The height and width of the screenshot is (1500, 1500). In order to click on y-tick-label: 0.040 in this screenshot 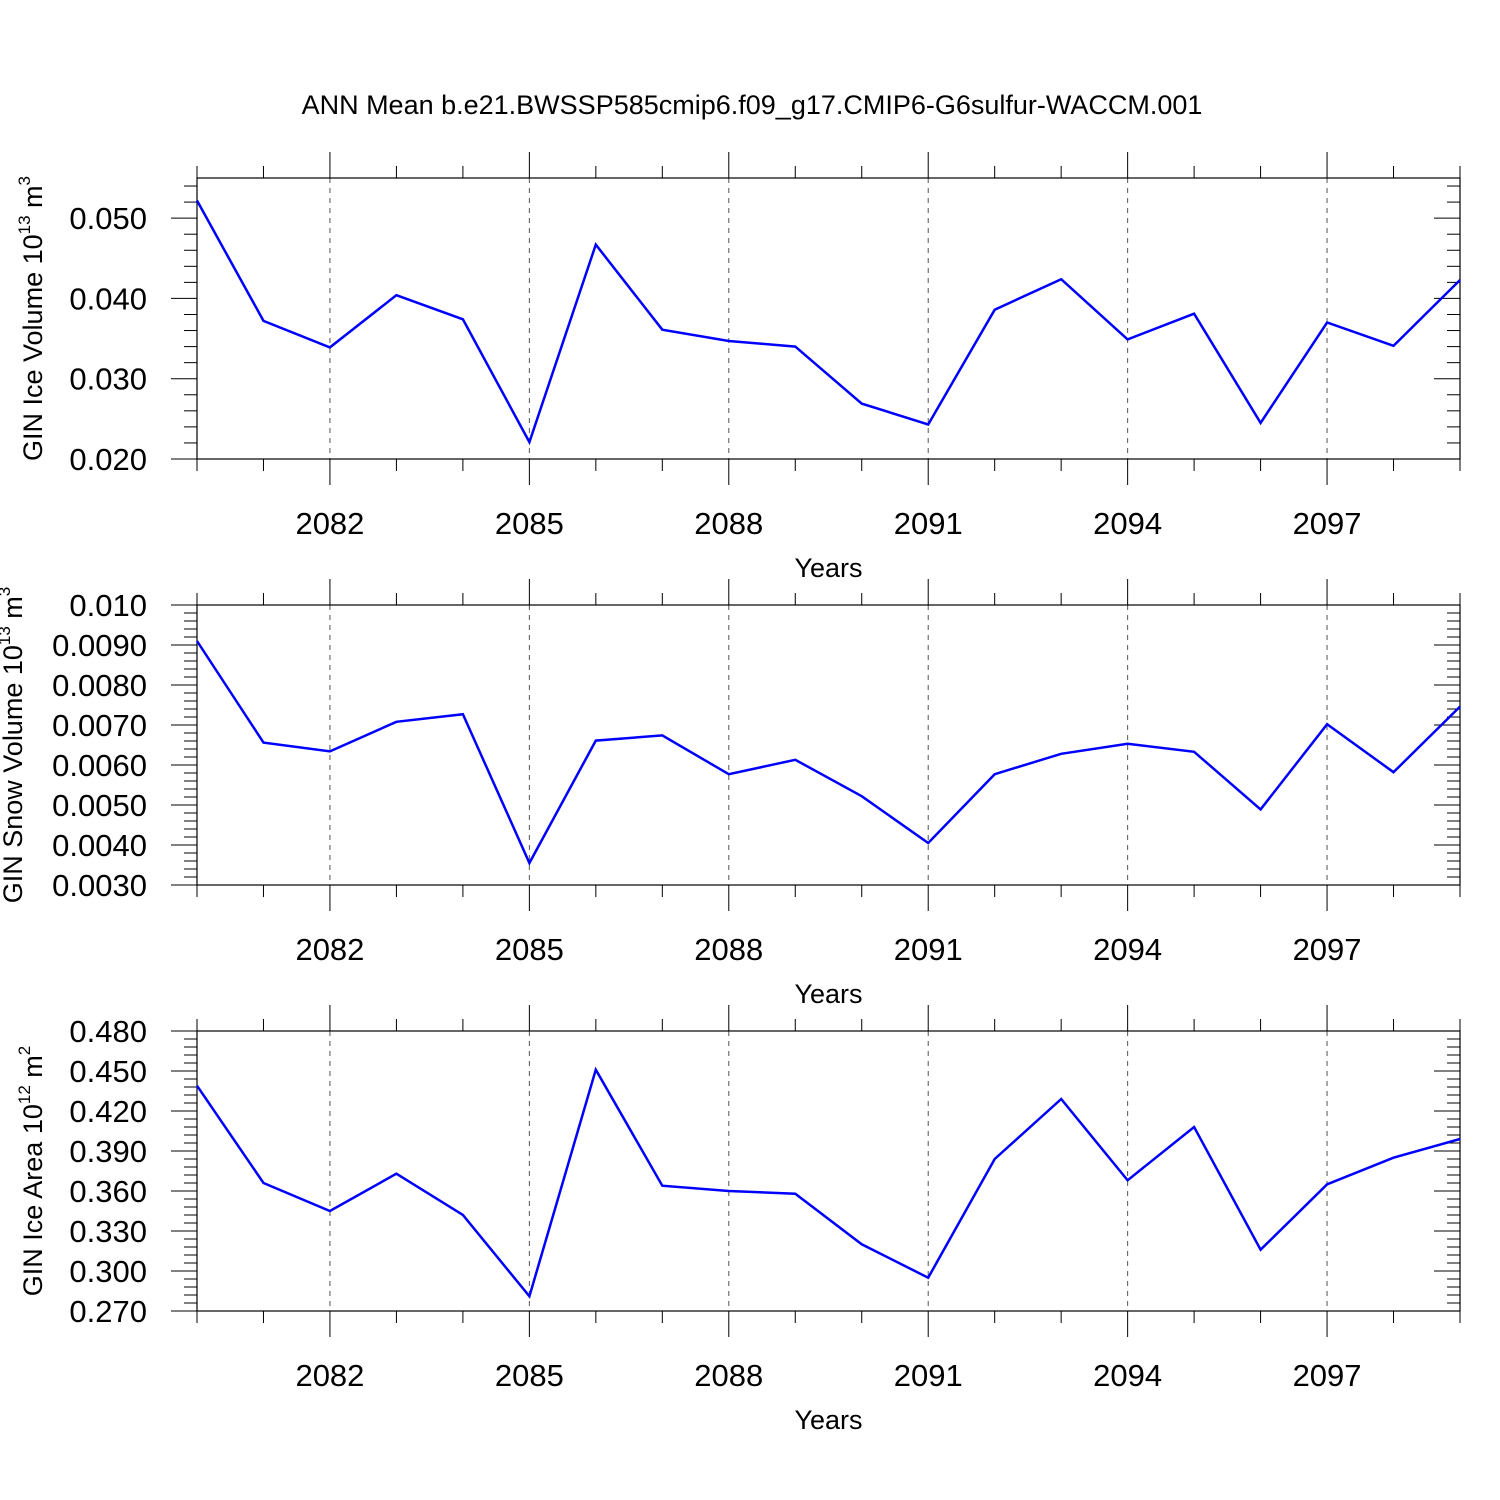, I will do `click(108, 298)`.